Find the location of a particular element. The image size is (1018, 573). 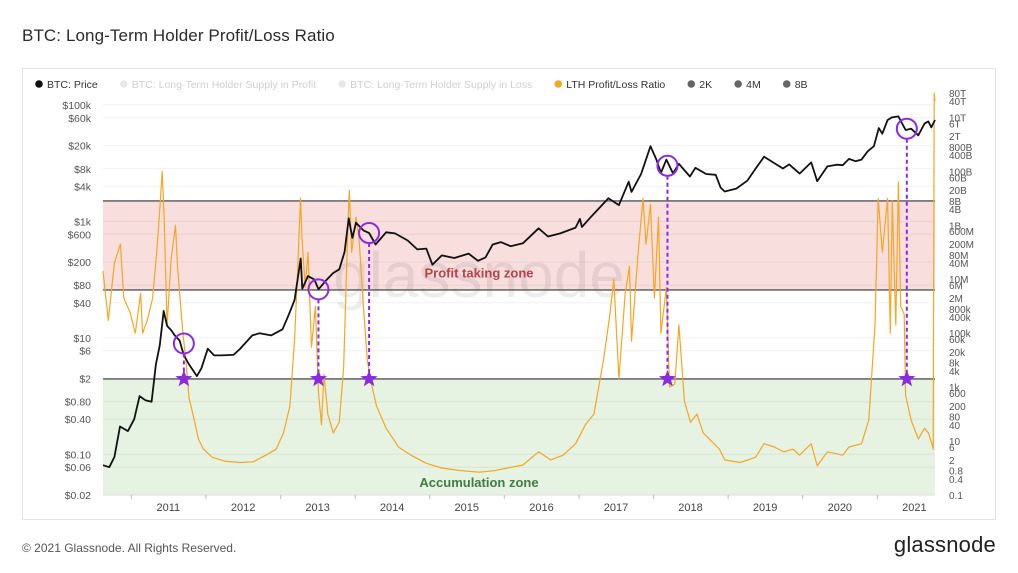

brand-logo: glassnode is located at coordinates (944, 544).